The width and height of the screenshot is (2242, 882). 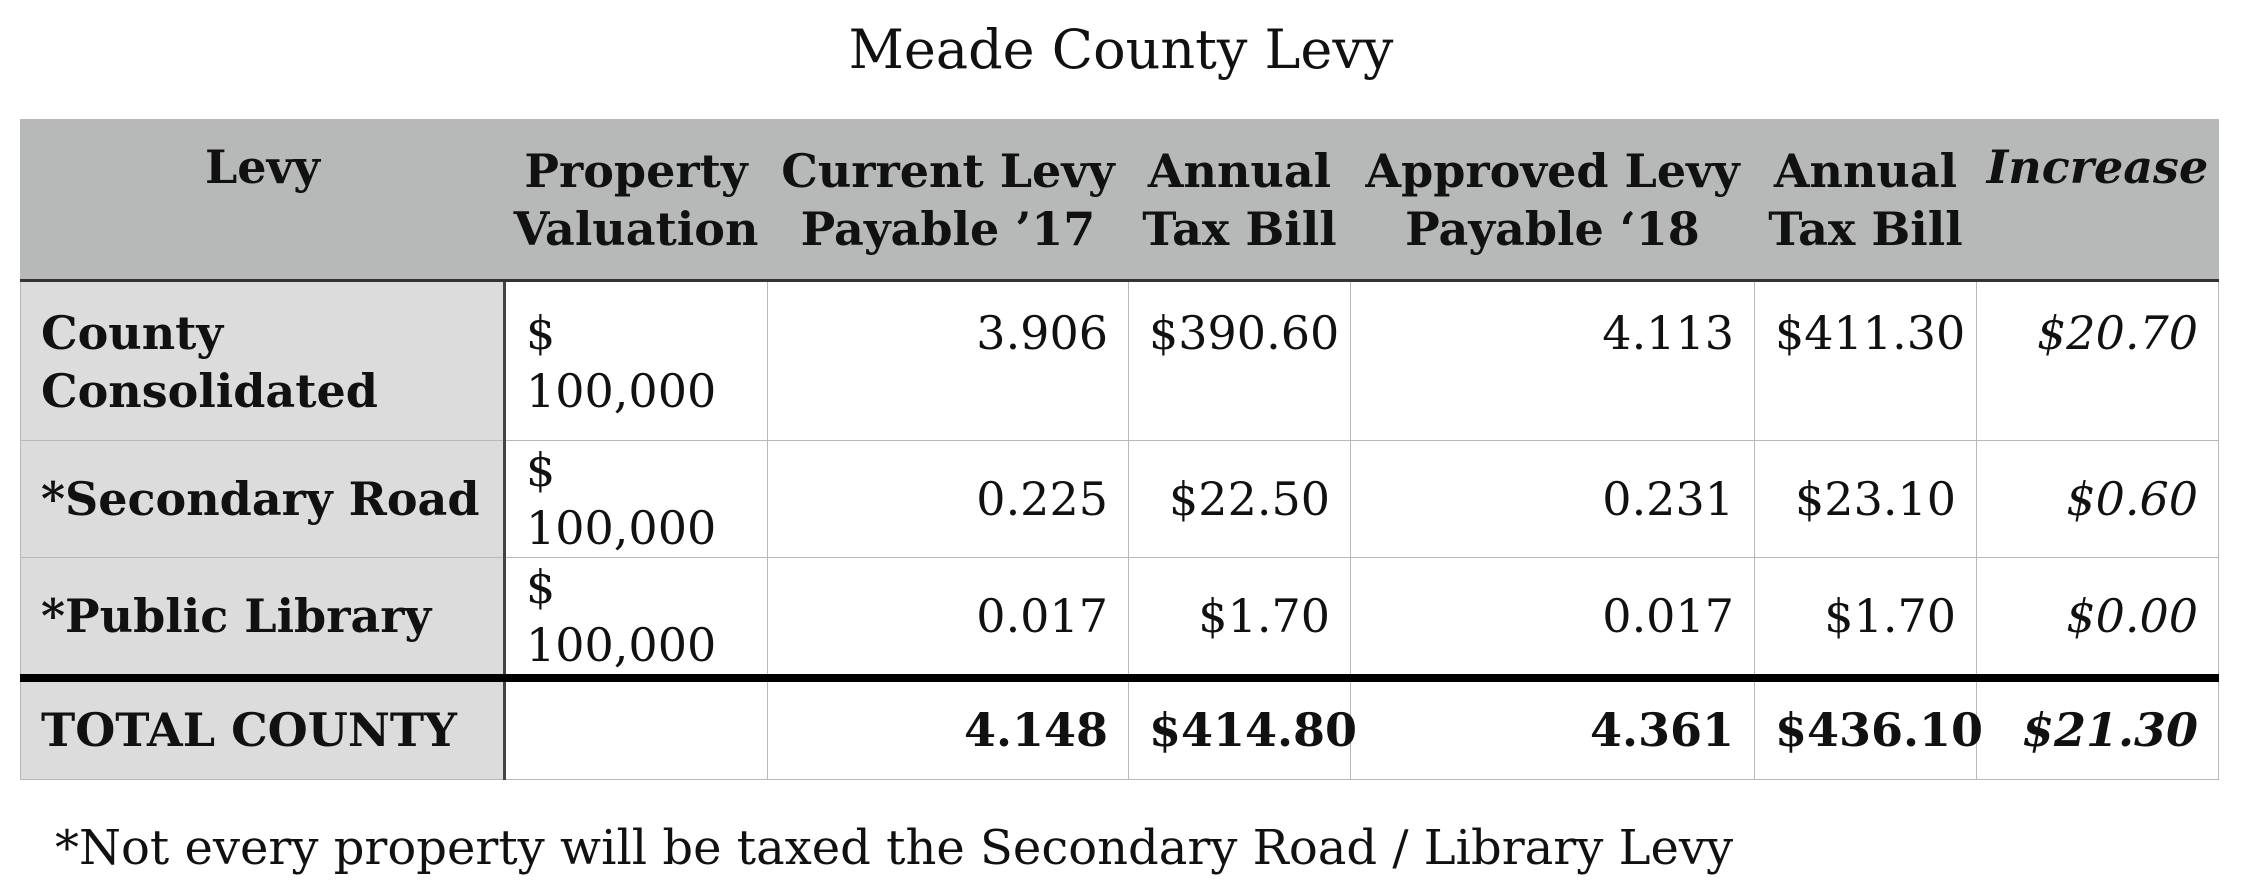 I want to click on total-current-levy-cell: 4.148, so click(x=948, y=727).